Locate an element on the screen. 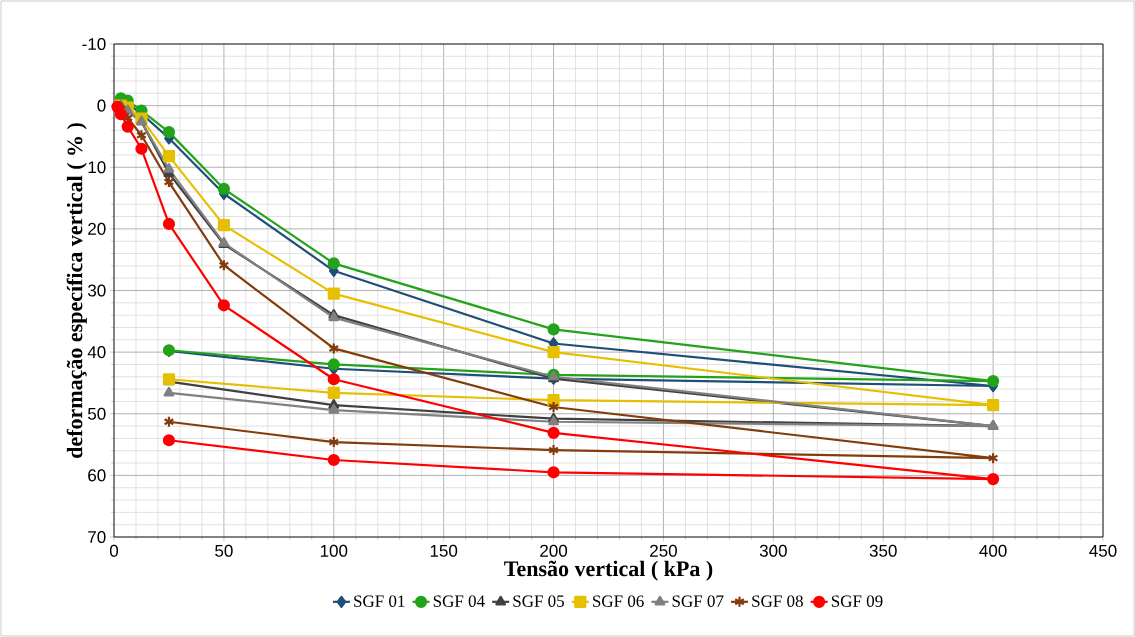  y-tick-label: 40 is located at coordinates (96, 352).